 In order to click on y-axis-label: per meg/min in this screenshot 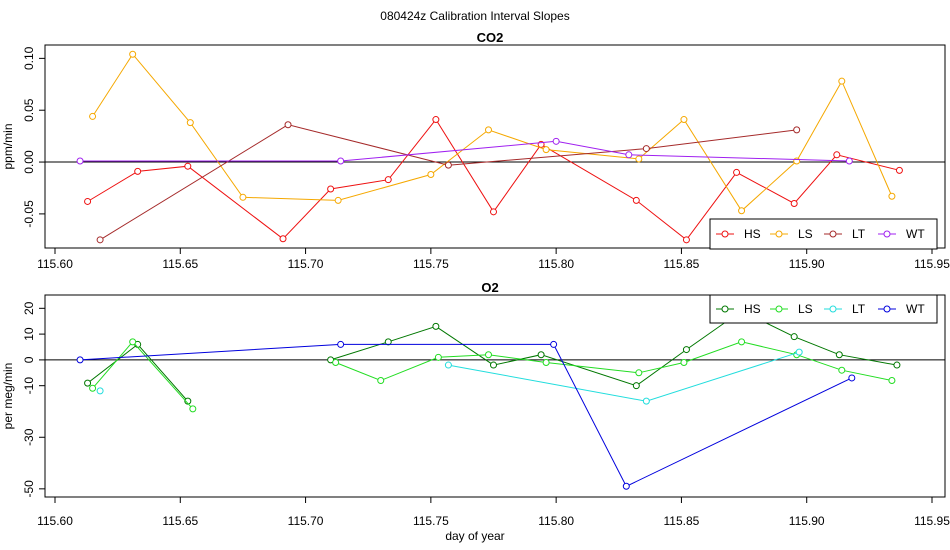, I will do `click(8, 396)`.